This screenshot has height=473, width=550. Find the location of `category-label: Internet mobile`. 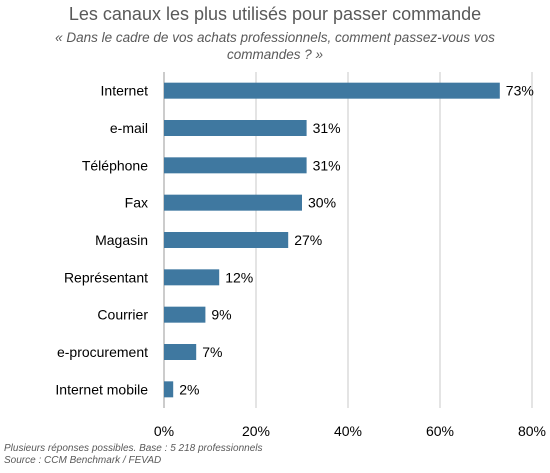

category-label: Internet mobile is located at coordinates (101, 389).